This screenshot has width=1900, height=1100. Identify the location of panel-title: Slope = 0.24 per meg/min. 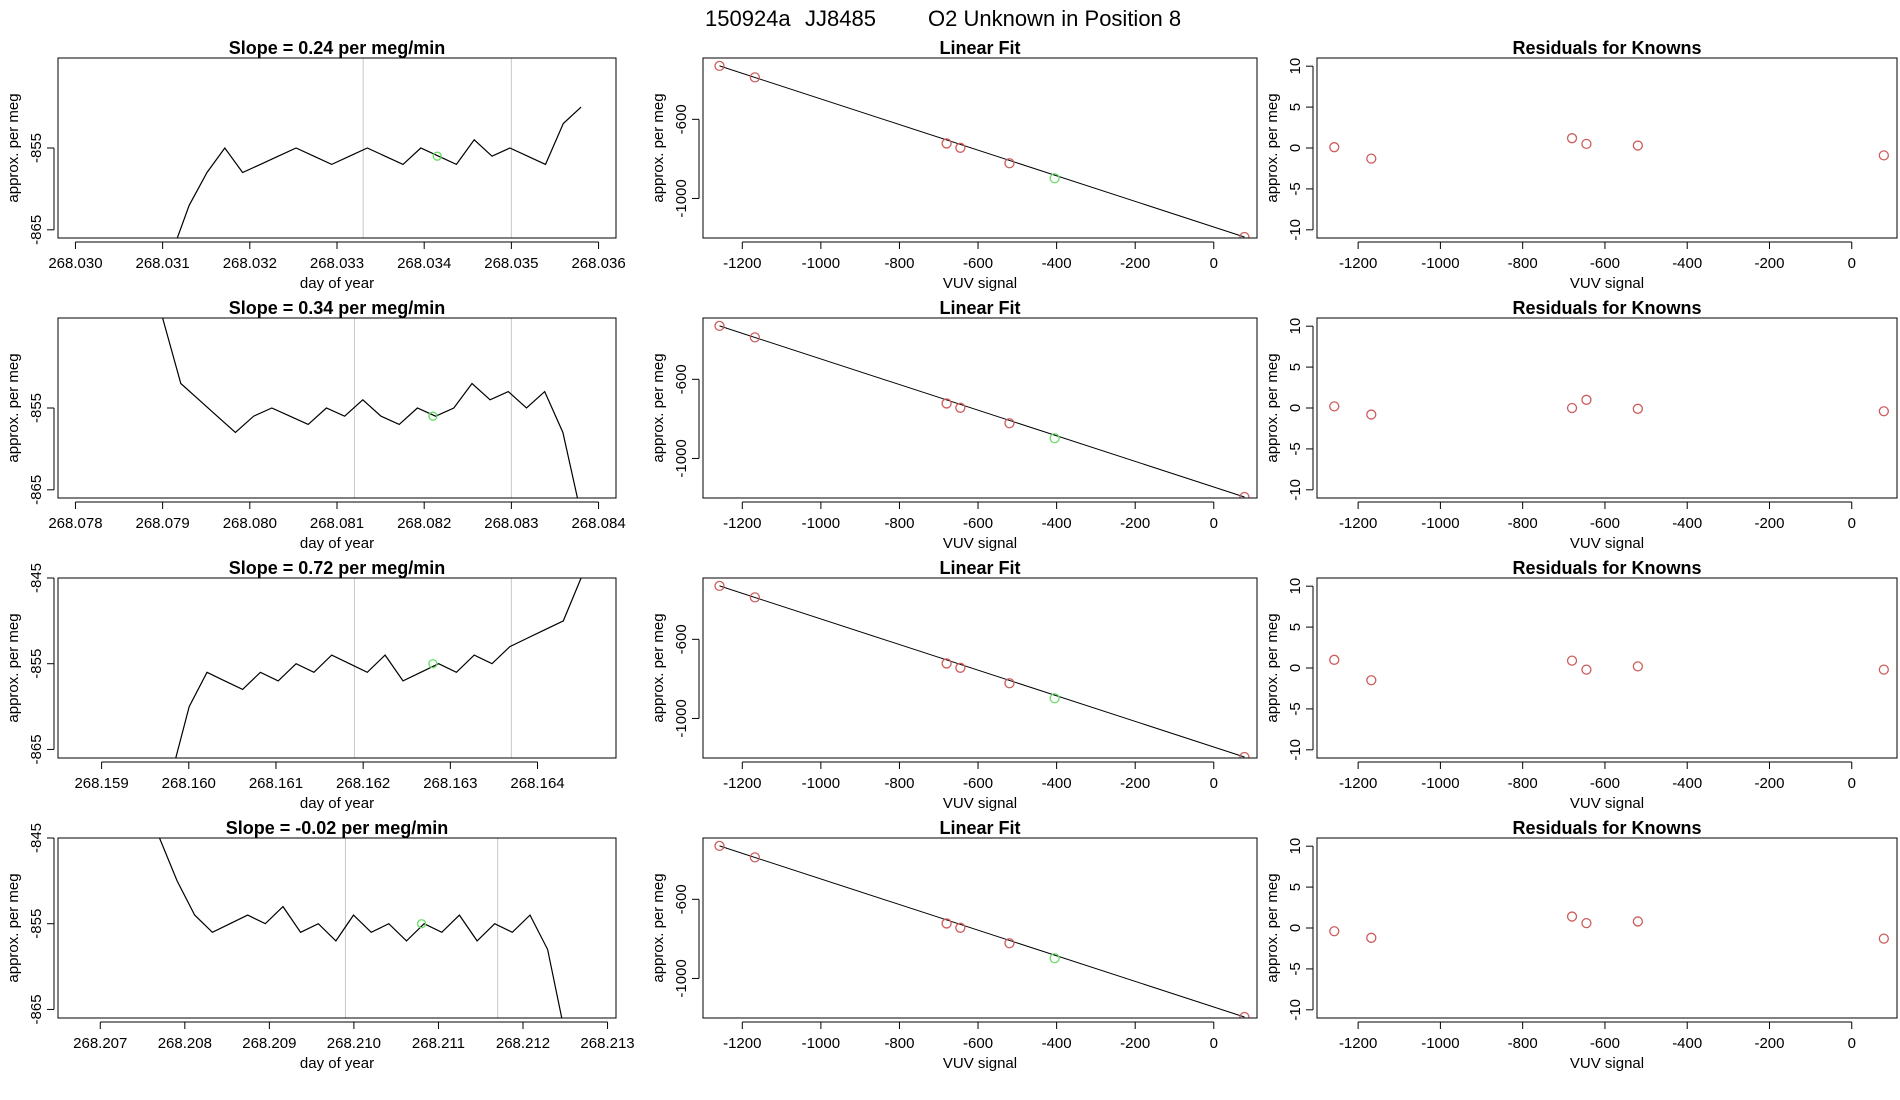
(337, 48).